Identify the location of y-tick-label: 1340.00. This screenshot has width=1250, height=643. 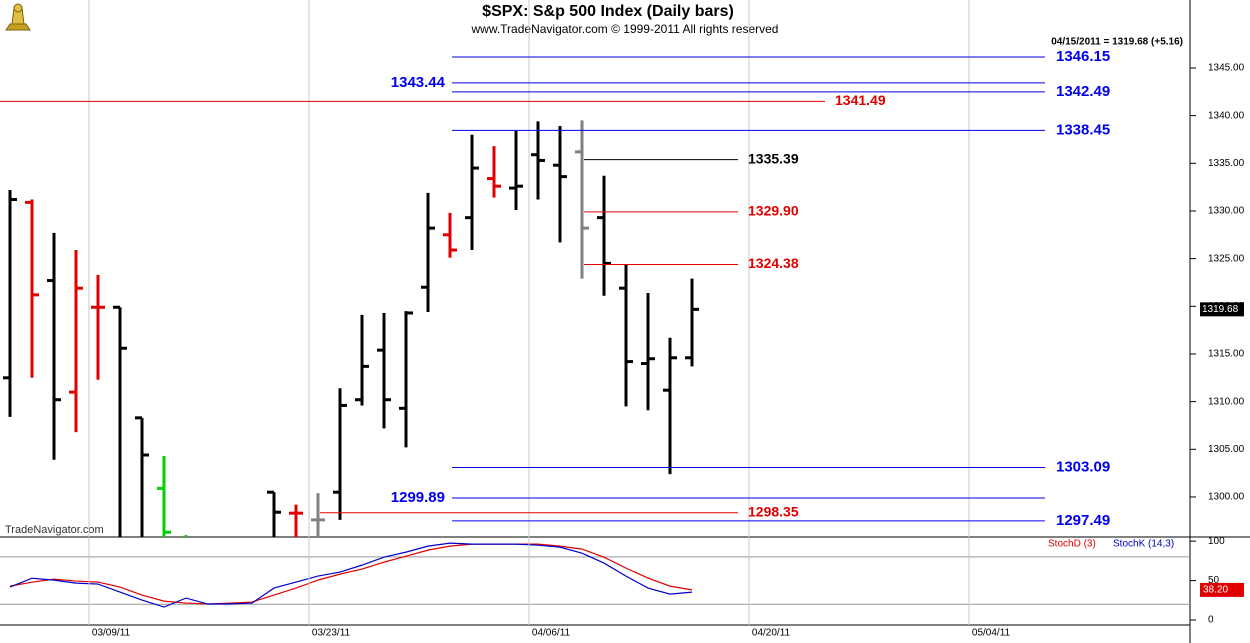
(1226, 115).